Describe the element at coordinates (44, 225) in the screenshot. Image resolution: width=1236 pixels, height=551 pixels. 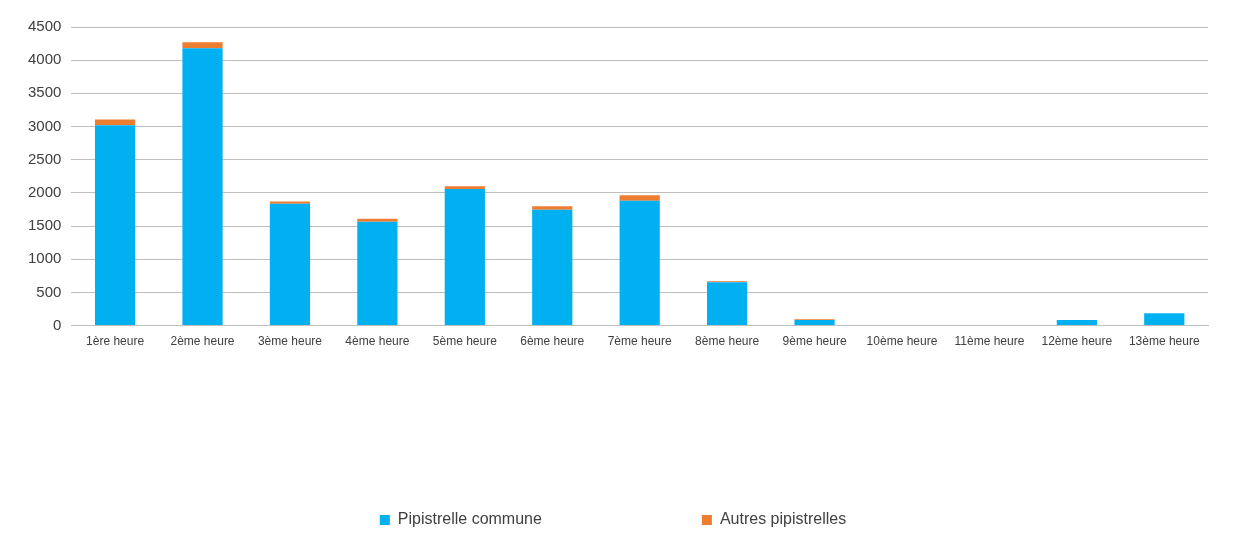
I see `y-tick-label: 1500` at that location.